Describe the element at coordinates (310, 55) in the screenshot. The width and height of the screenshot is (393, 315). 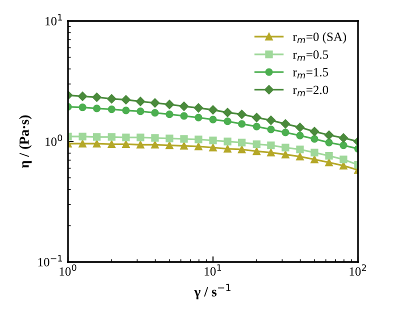
I see `legend-label: r$_{m}$=0.5` at that location.